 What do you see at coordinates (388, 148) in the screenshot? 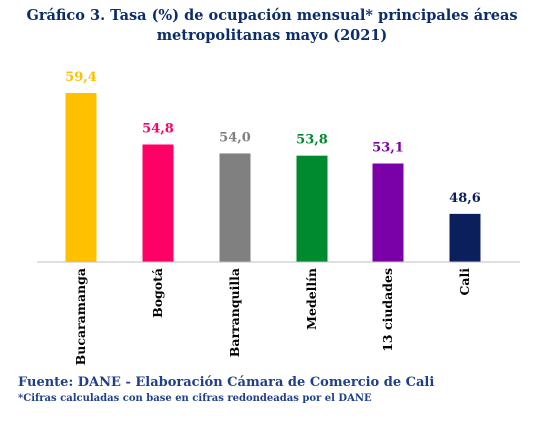
I see `value-label-13-ciudades: 53,1` at bounding box center [388, 148].